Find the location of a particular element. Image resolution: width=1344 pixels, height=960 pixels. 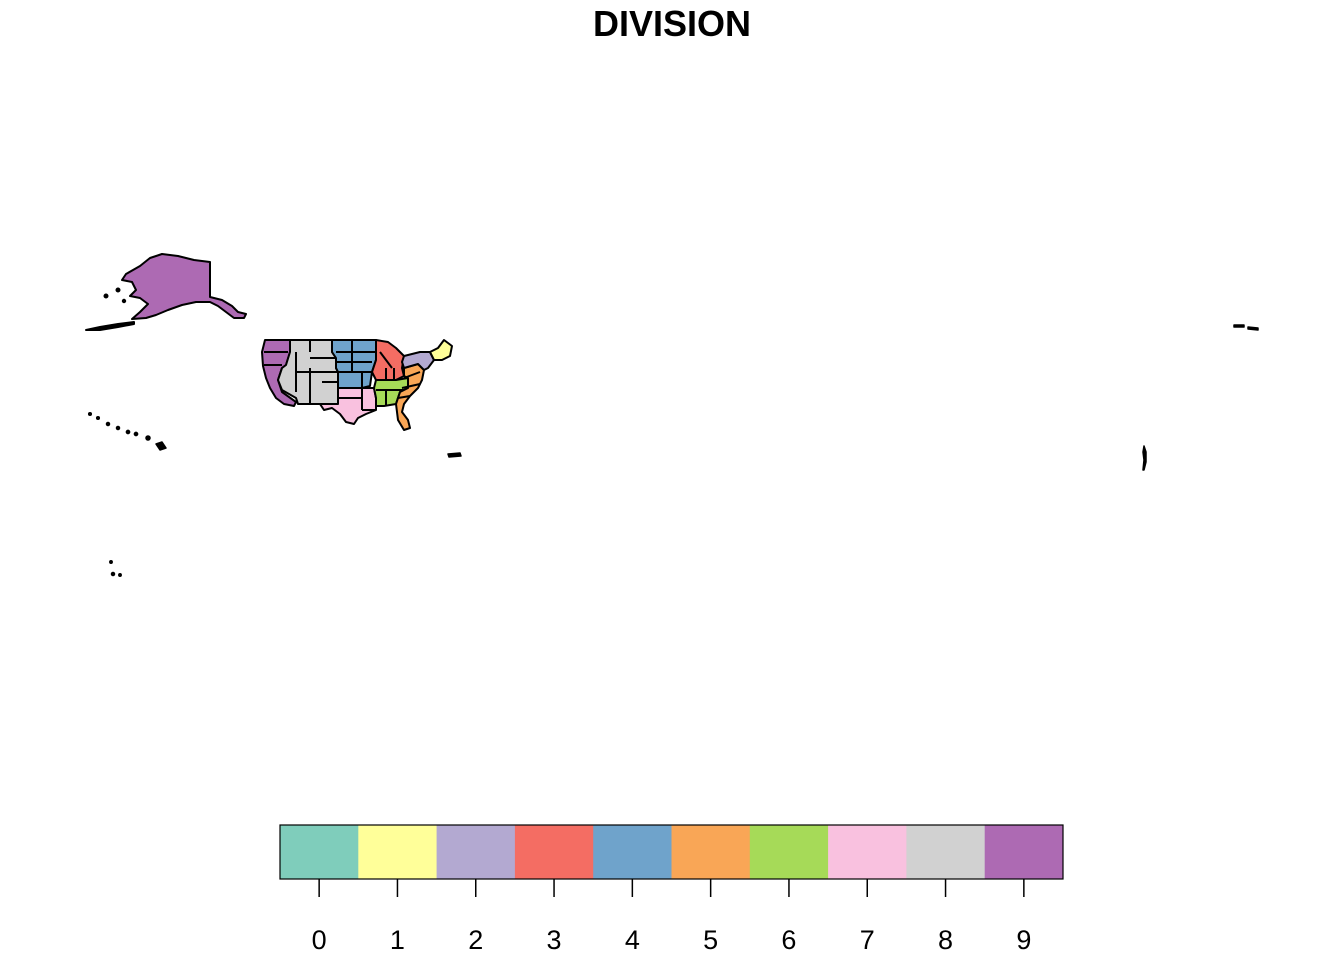

legend-frame is located at coordinates (671, 852).